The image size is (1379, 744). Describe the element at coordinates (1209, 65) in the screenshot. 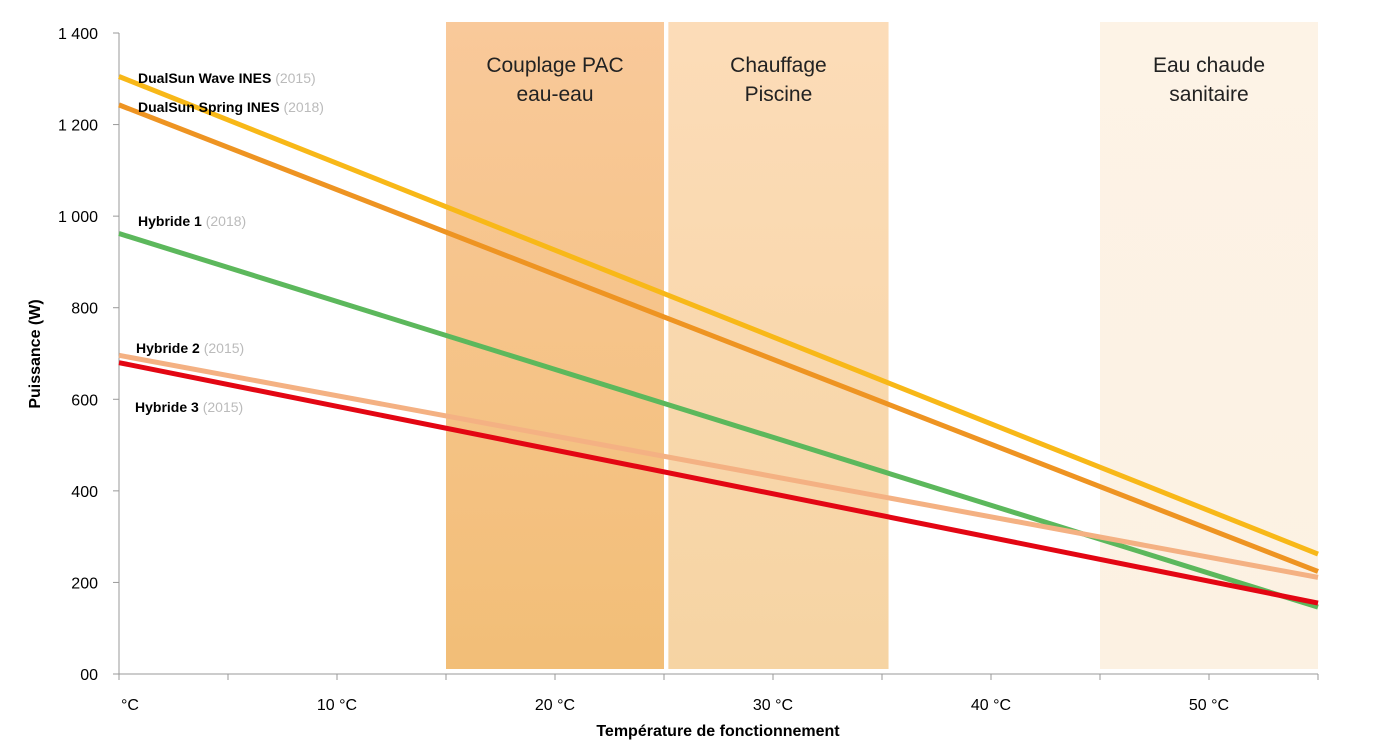

I see `band-label: Eau chaude` at that location.